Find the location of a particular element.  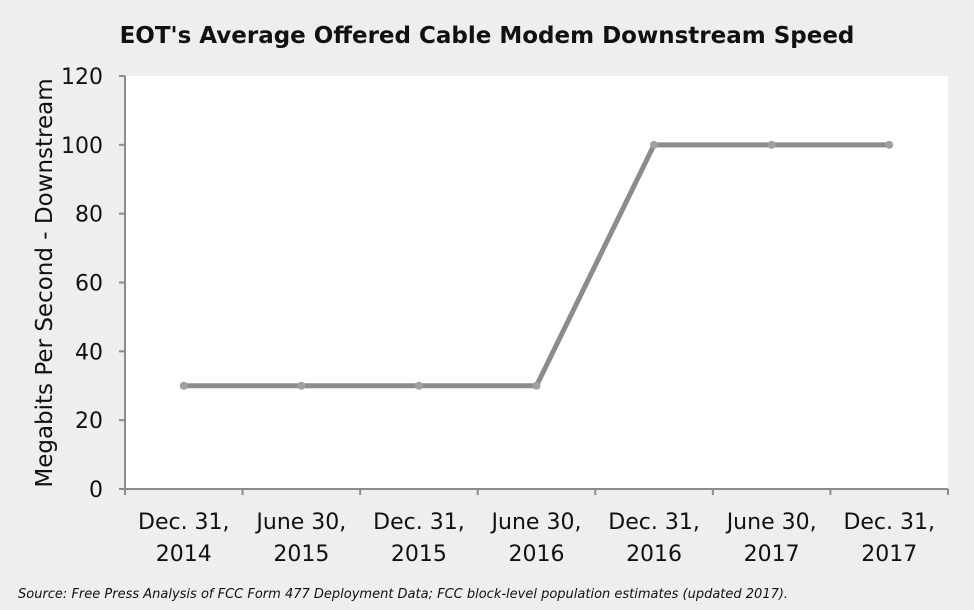

y-axis-title: Megabits Per Second - Downstream is located at coordinates (45, 282).